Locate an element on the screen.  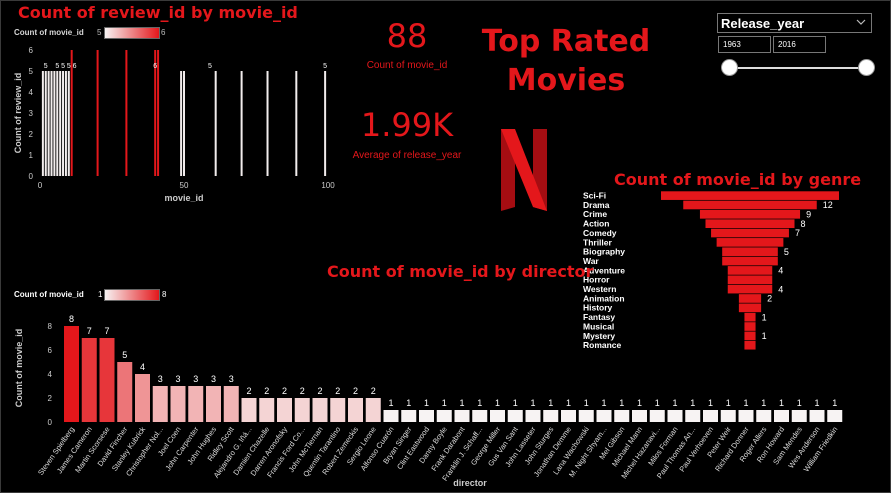
review-y-tick-label: 6 is located at coordinates (31, 50).